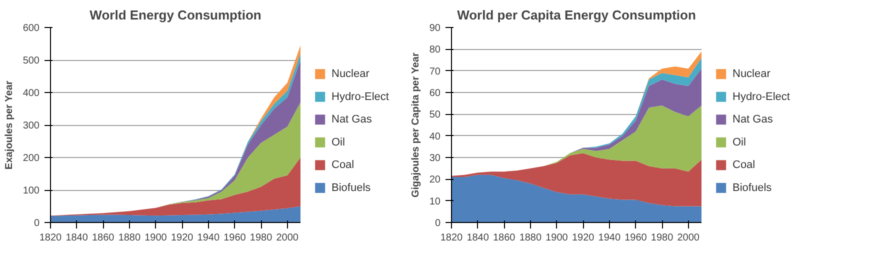 The width and height of the screenshot is (894, 271). I want to click on y-tick-label: 100, so click(31, 191).